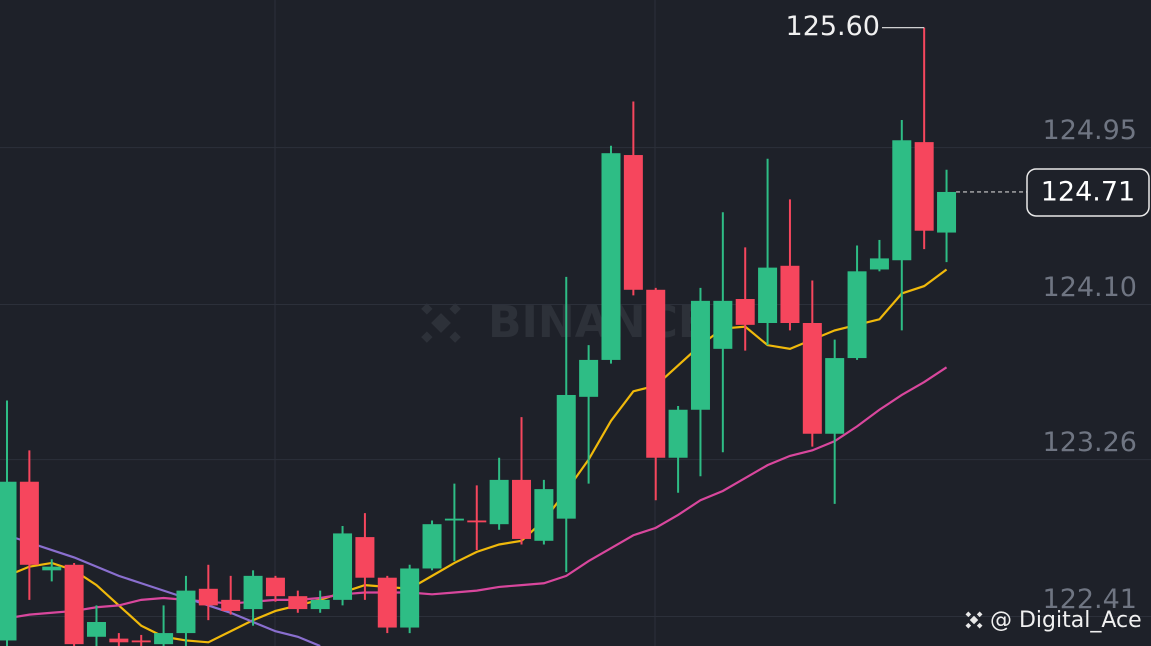 The height and width of the screenshot is (646, 1151). I want to click on y-tick-label: 124.95, so click(1090, 130).